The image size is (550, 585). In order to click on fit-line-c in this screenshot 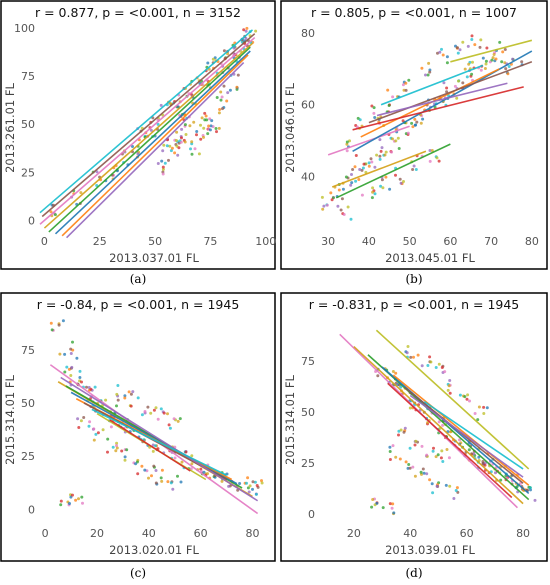, I will do `click(159, 442)`.